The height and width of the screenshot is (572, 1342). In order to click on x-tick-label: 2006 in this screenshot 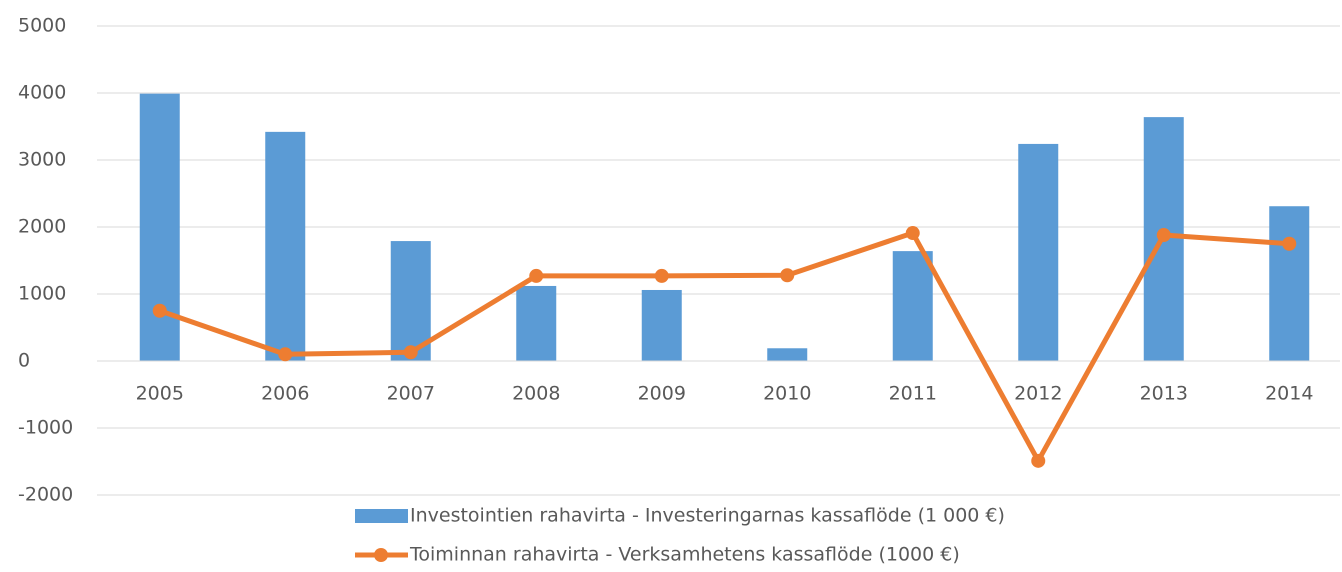, I will do `click(285, 394)`.